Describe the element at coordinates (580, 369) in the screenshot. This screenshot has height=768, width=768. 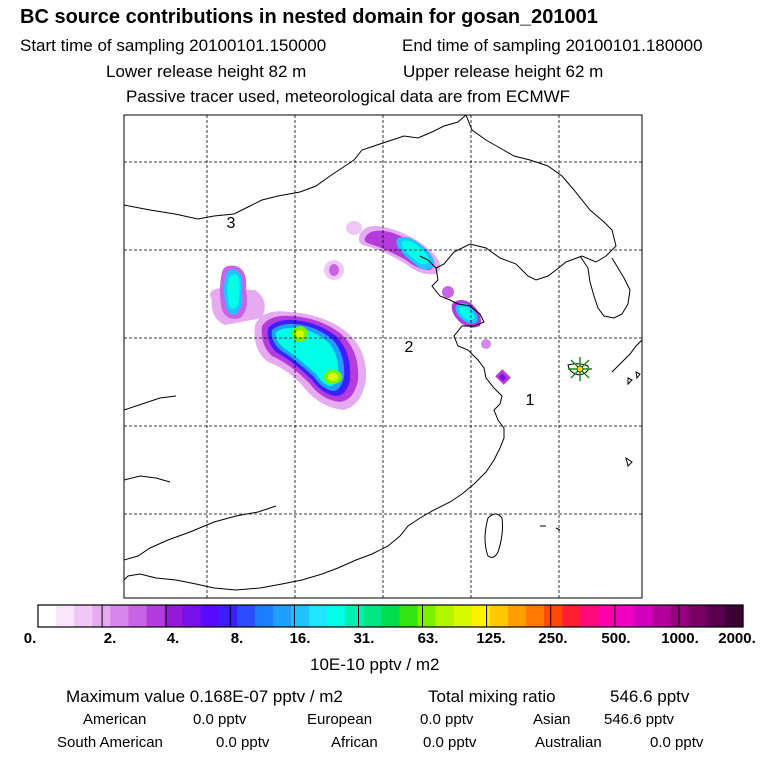
I see `receptor-star-icon` at that location.